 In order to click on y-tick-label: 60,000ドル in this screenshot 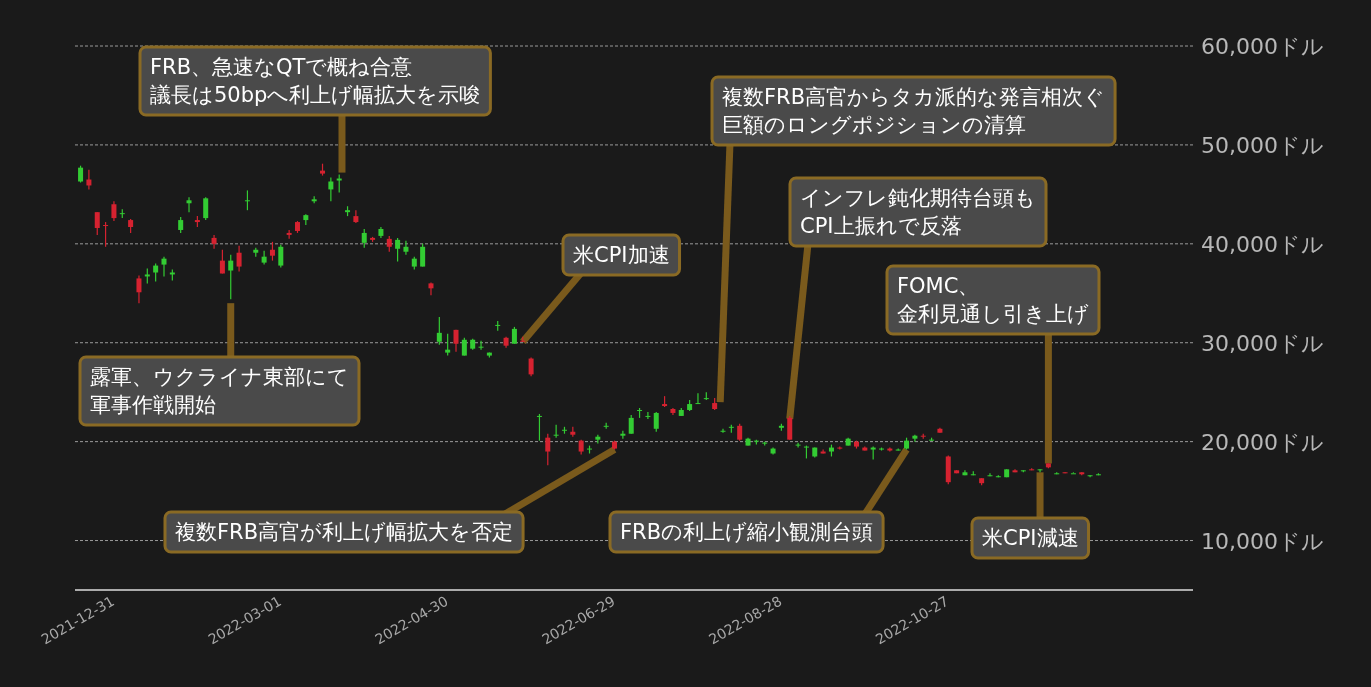, I will do `click(1262, 46)`.